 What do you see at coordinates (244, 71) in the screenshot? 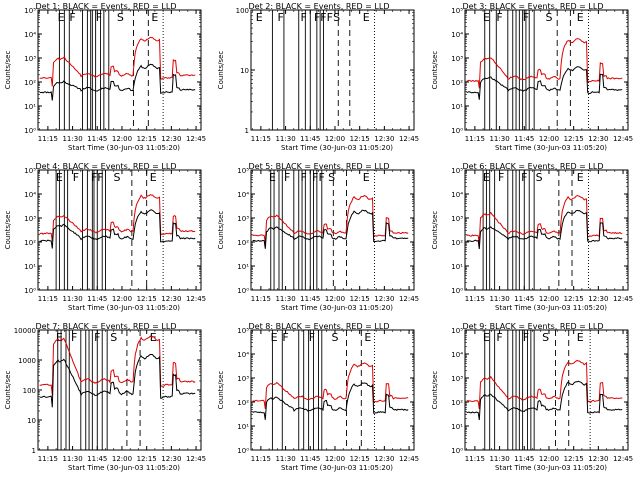
I see `y-tick-label: 10` at bounding box center [244, 71].